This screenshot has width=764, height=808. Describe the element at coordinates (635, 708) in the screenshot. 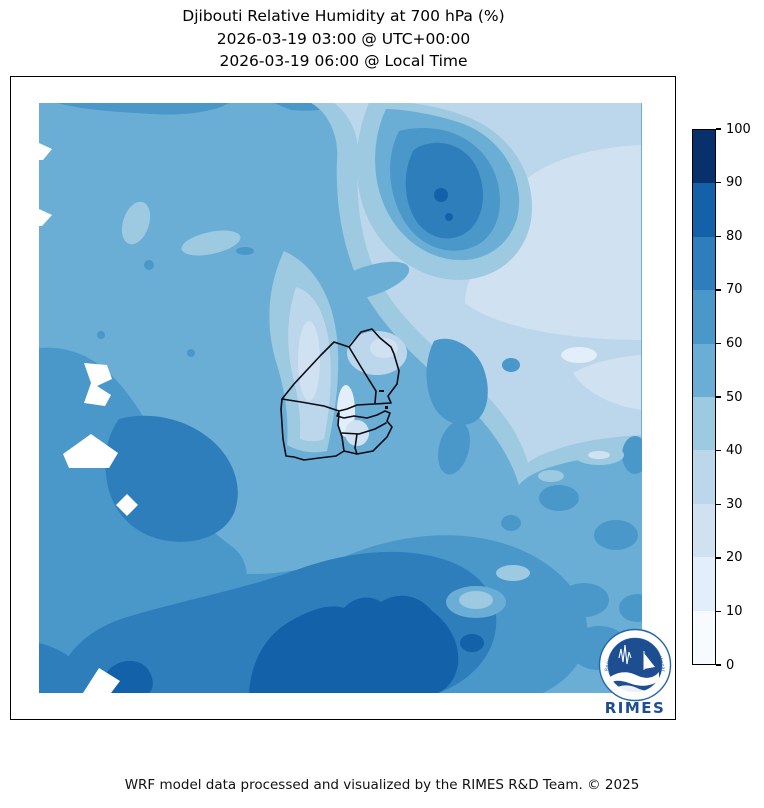

I see `rimes-wordmark: RIMES` at that location.